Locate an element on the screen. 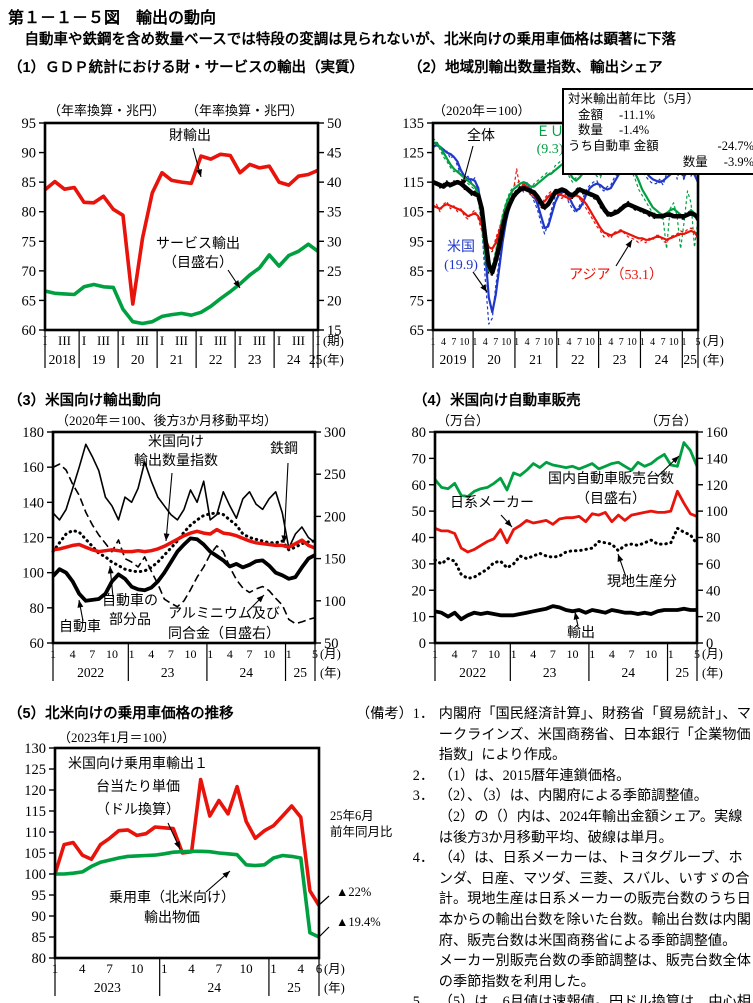 This screenshot has height=1003, width=753. svg-text: 105 is located at coordinates (35, 854).